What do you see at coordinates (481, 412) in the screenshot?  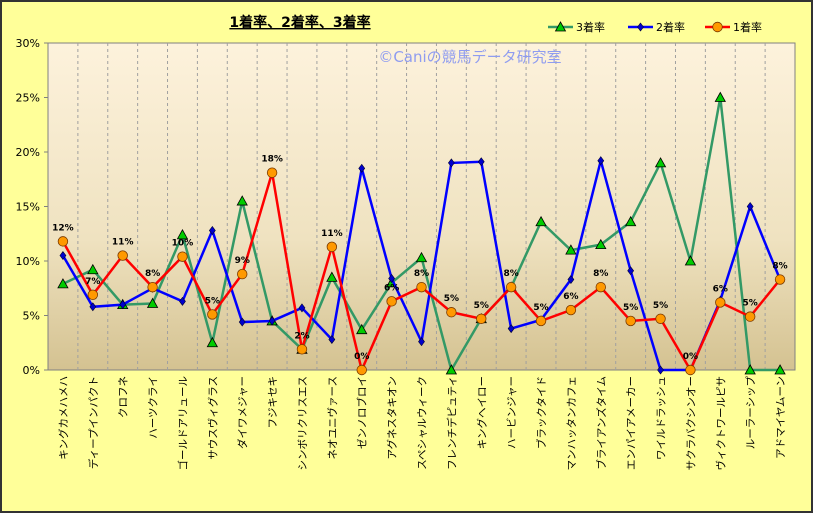 I see `x-tick-label: キングヘイロー` at bounding box center [481, 412].